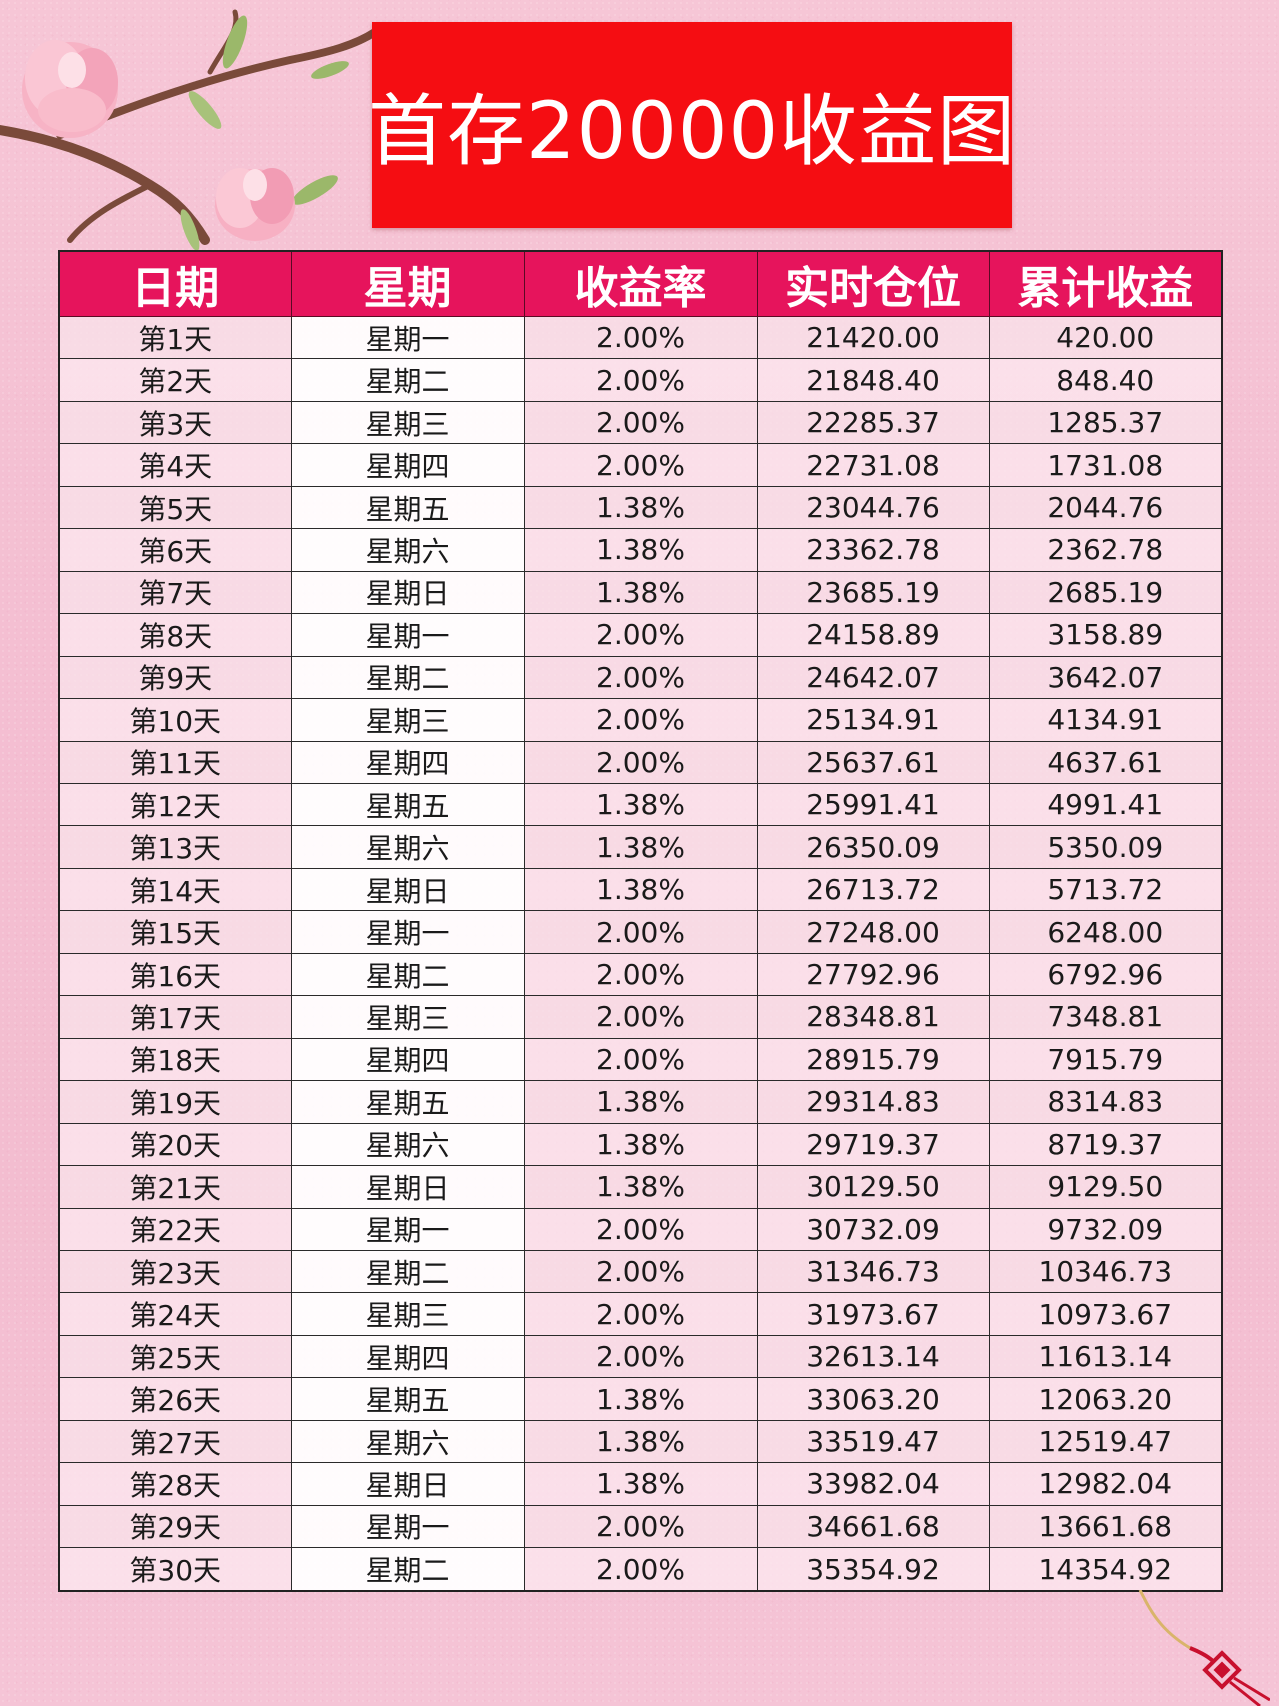 This screenshot has width=1279, height=1706. Describe the element at coordinates (1105, 1144) in the screenshot. I see `cumulative-earnings-cell: 8719.37` at that location.